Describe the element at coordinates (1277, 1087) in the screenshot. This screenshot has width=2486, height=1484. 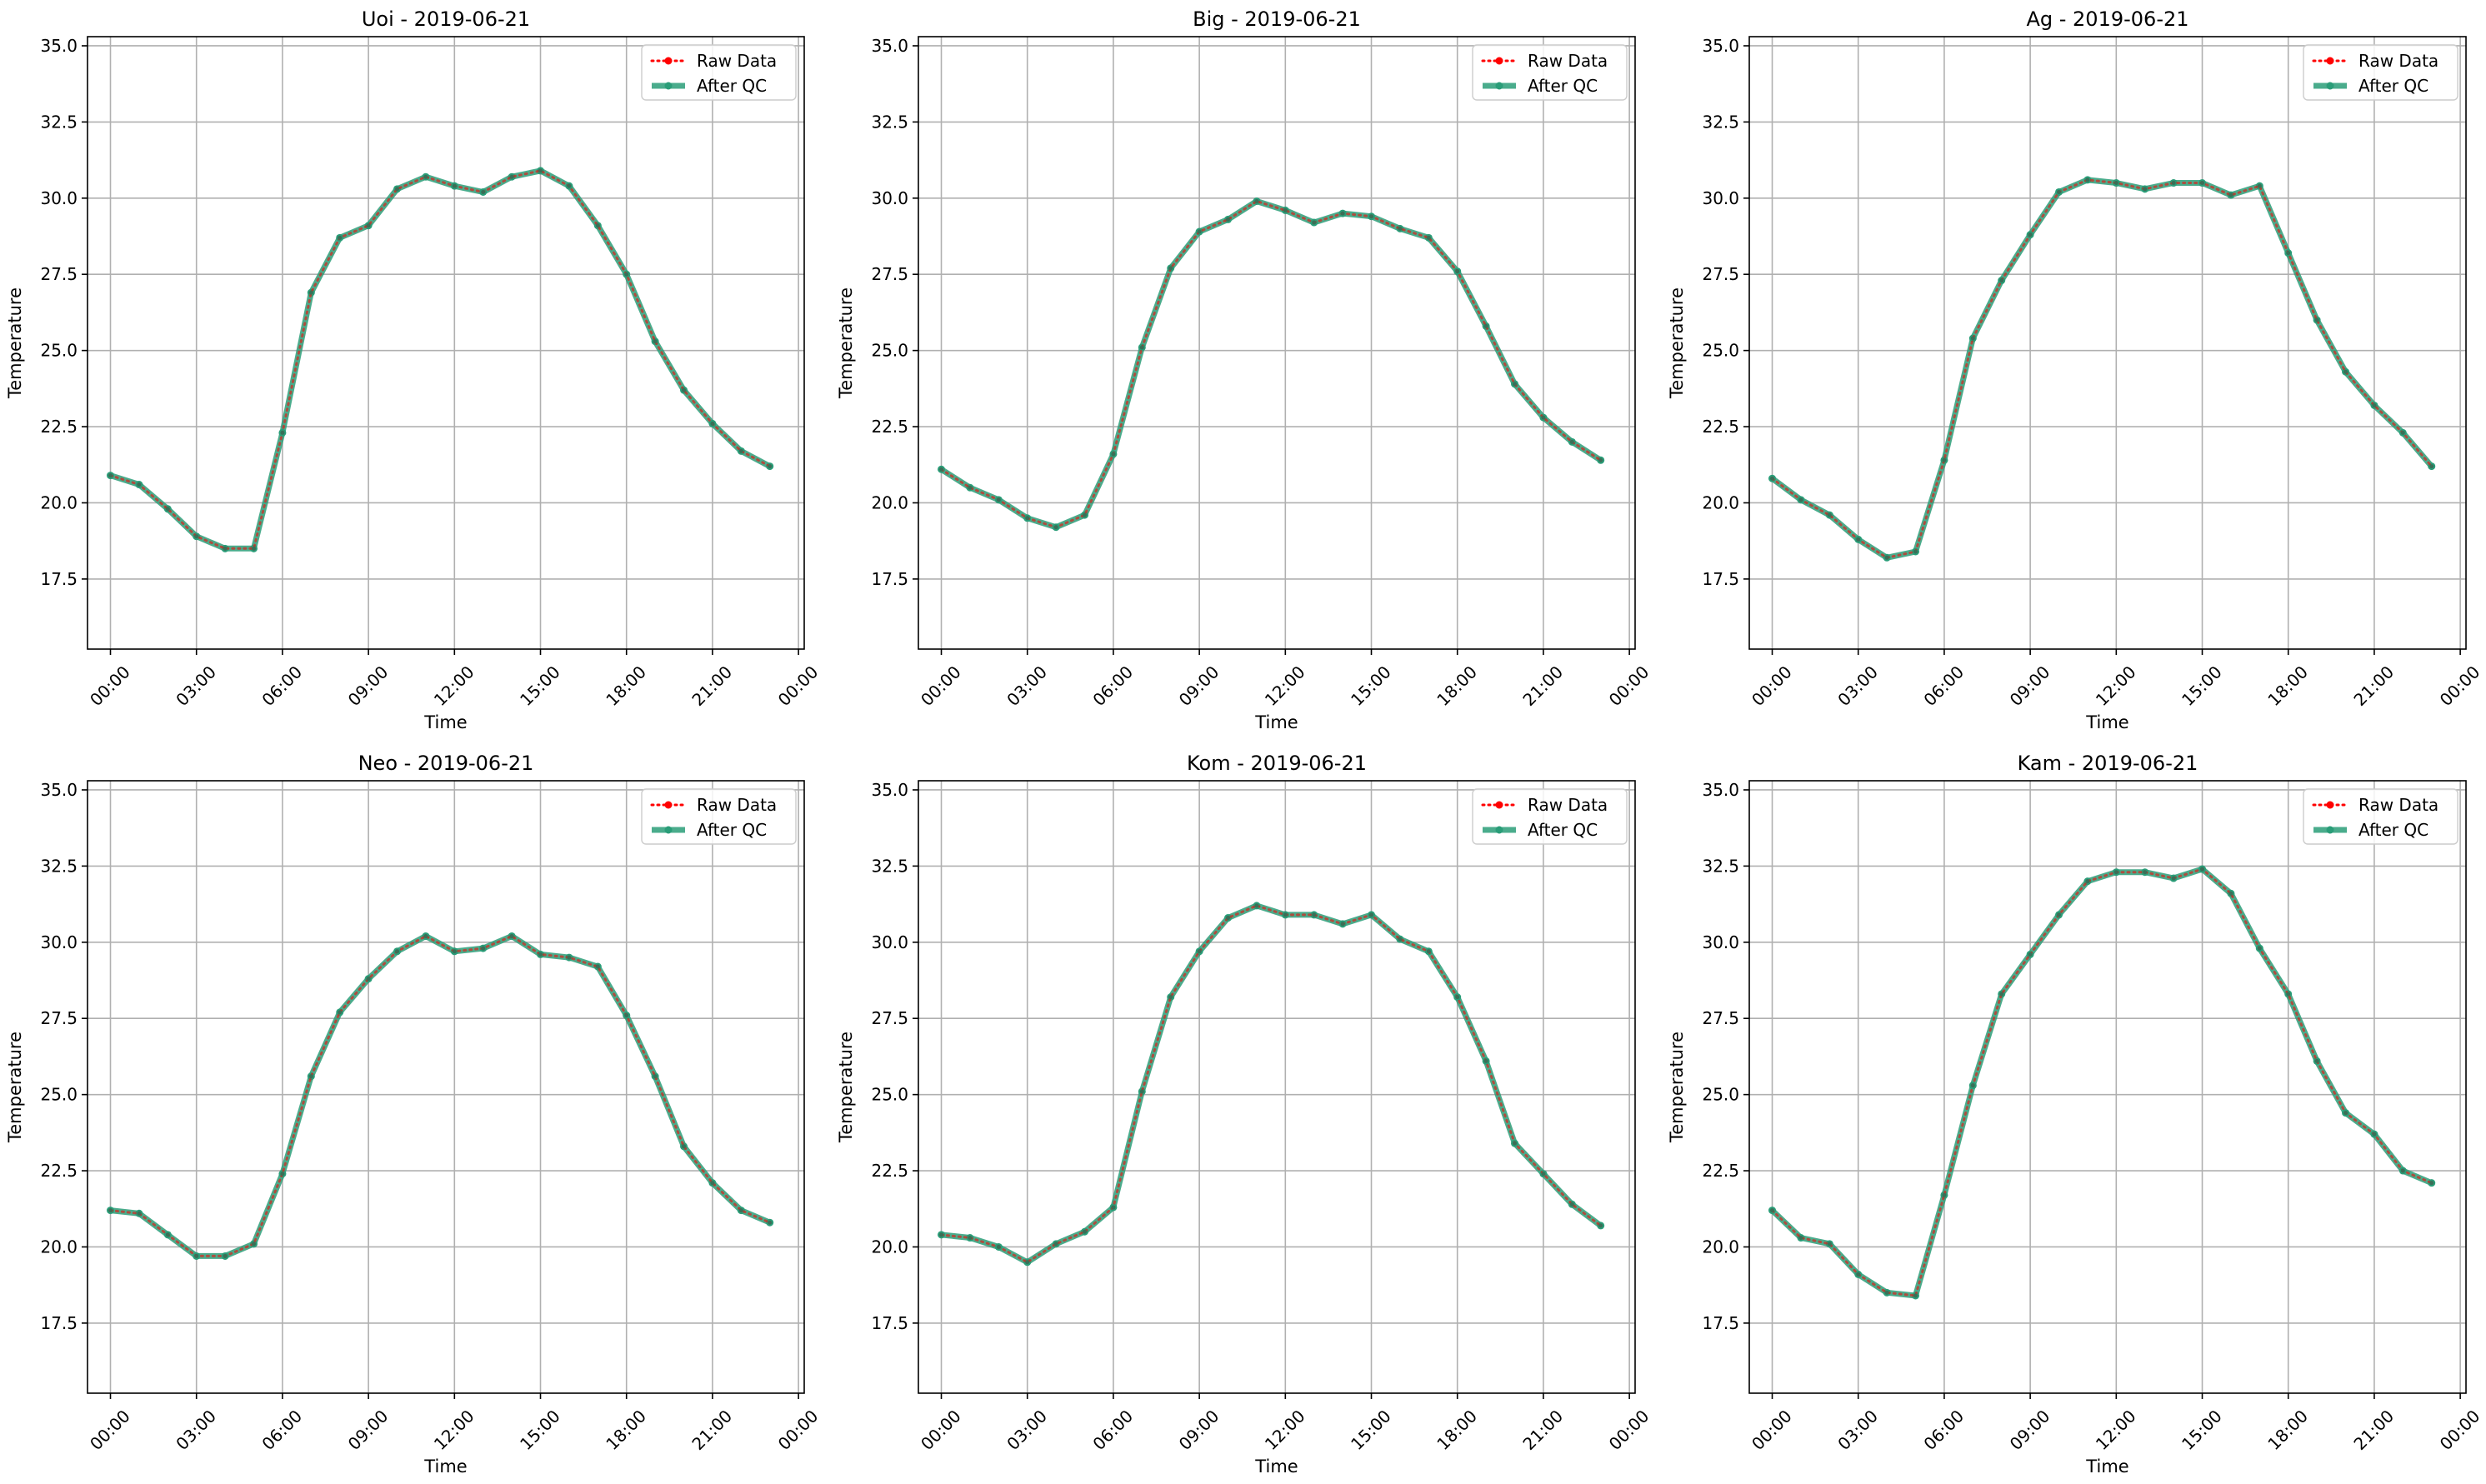
I see `axes-frame` at that location.